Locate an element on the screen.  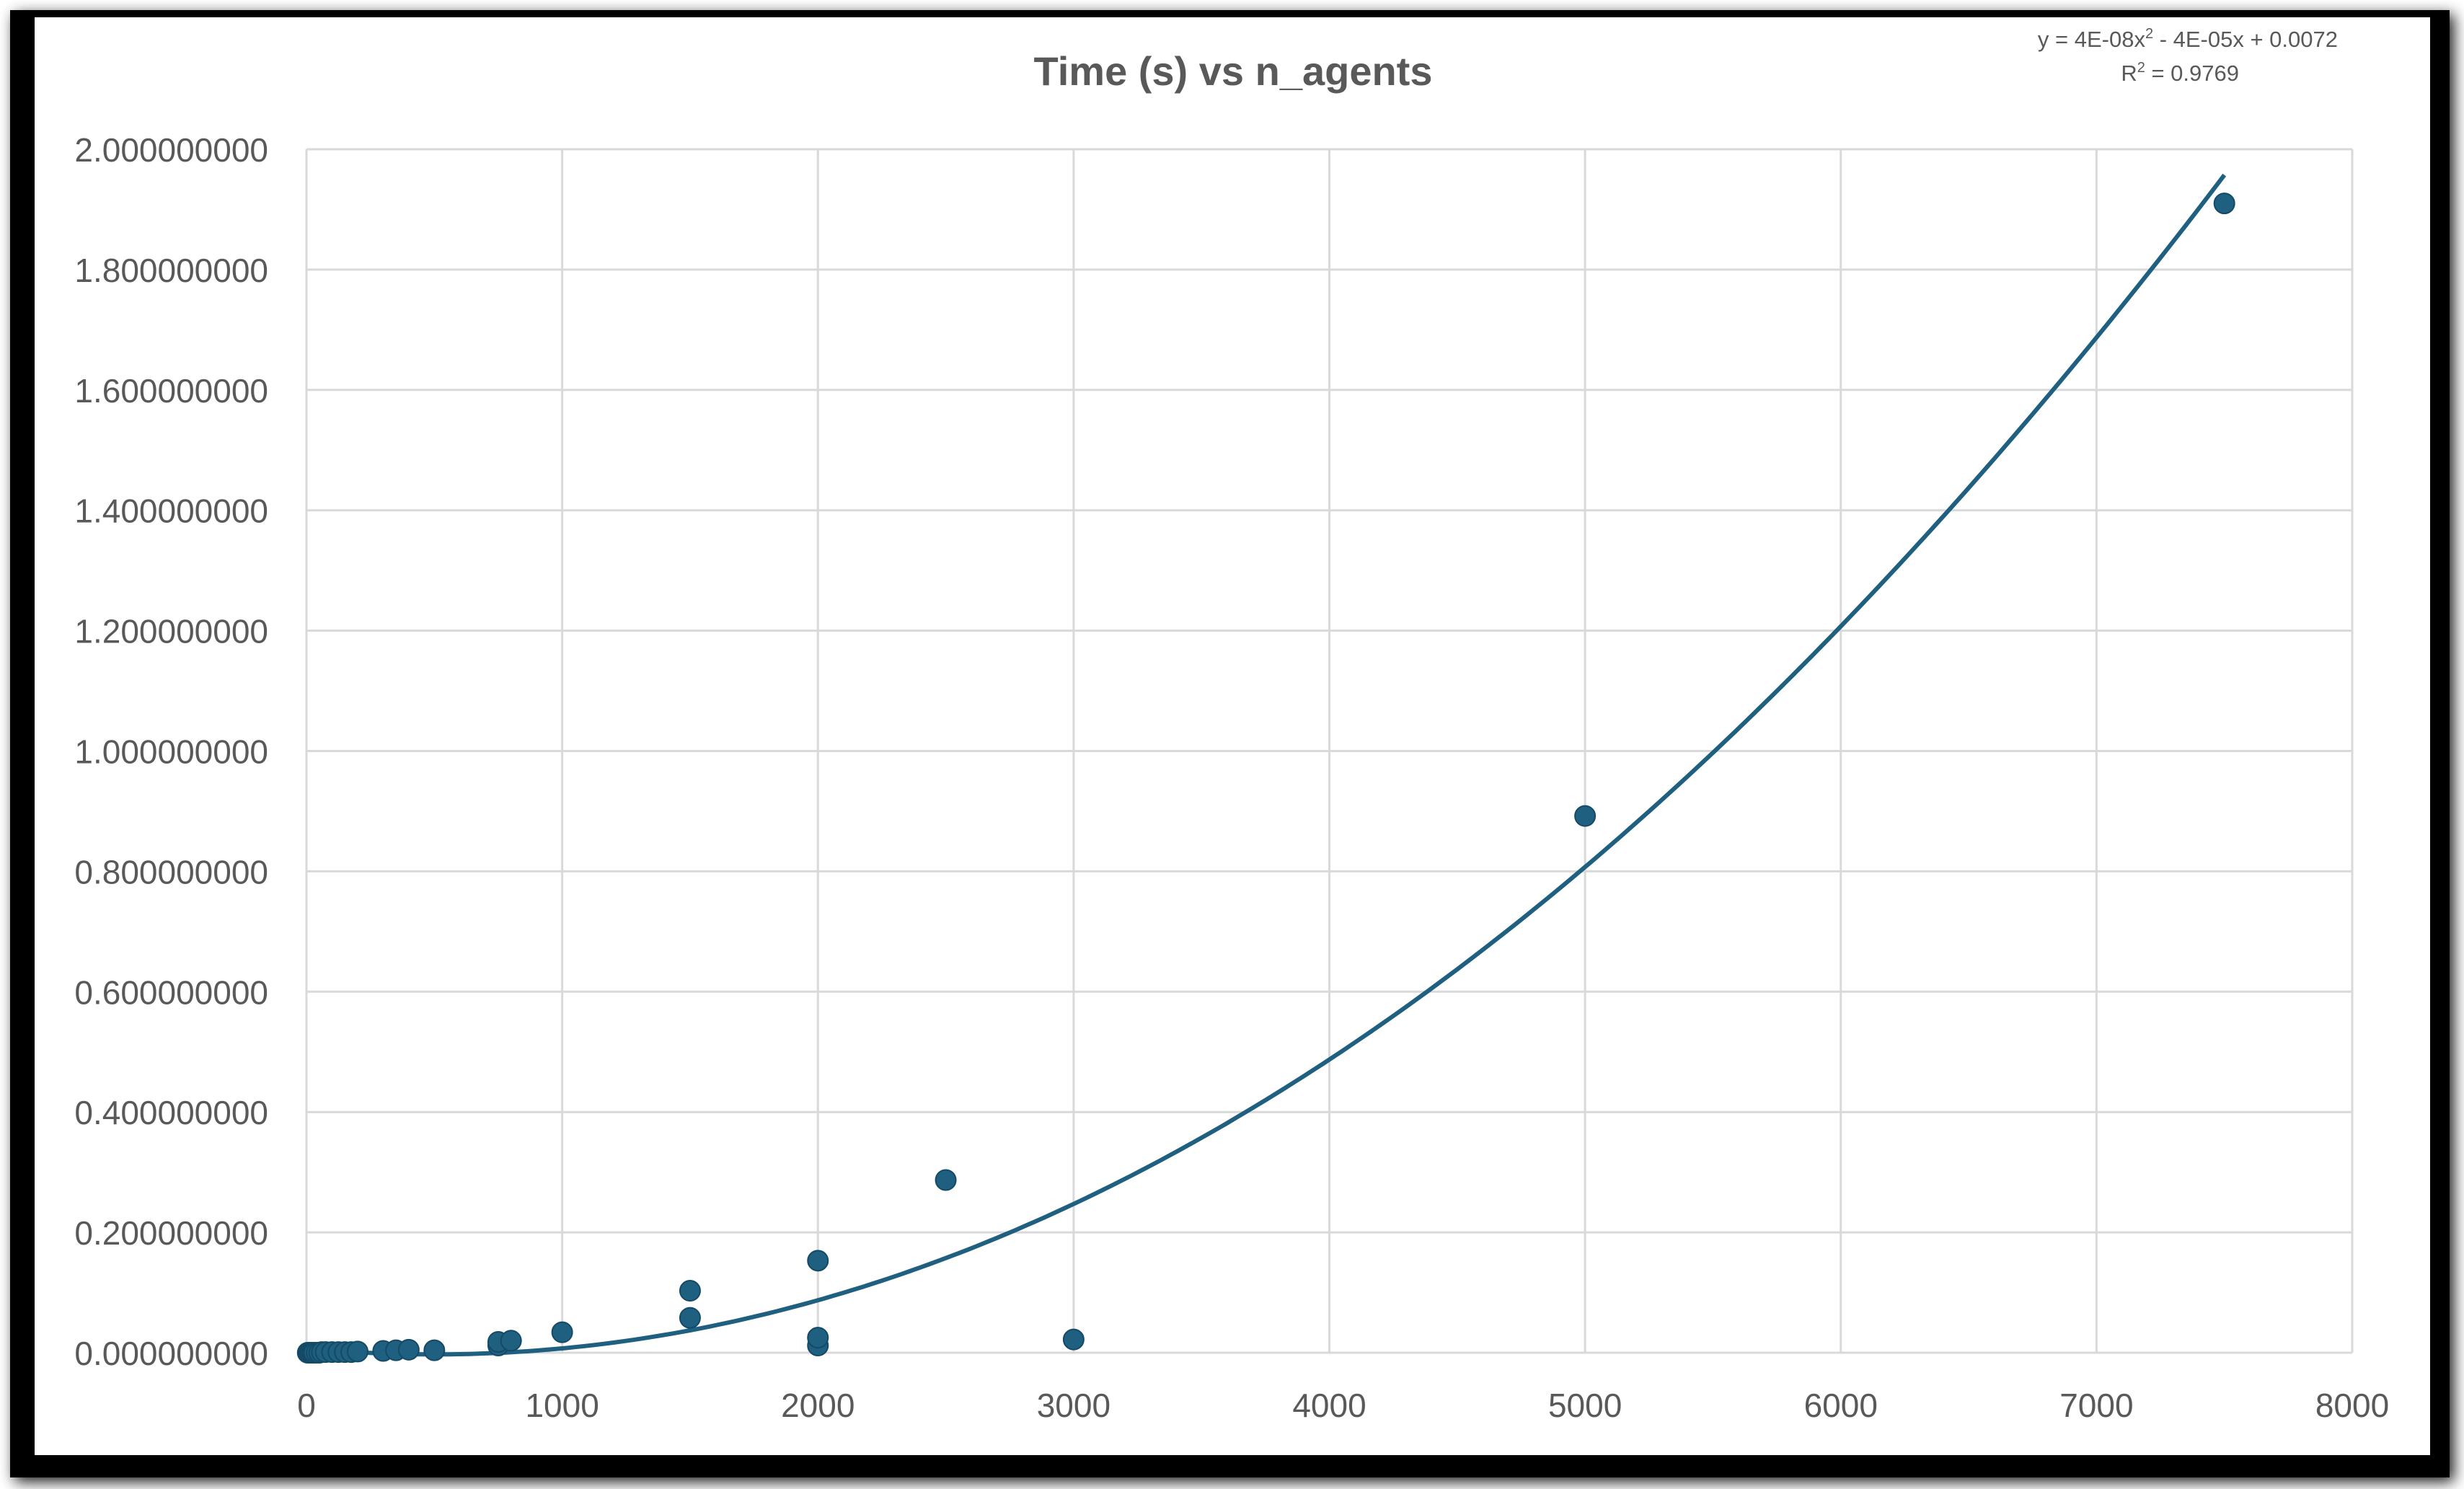
trendline-r2-value: = 0.9769 is located at coordinates (2192, 73).